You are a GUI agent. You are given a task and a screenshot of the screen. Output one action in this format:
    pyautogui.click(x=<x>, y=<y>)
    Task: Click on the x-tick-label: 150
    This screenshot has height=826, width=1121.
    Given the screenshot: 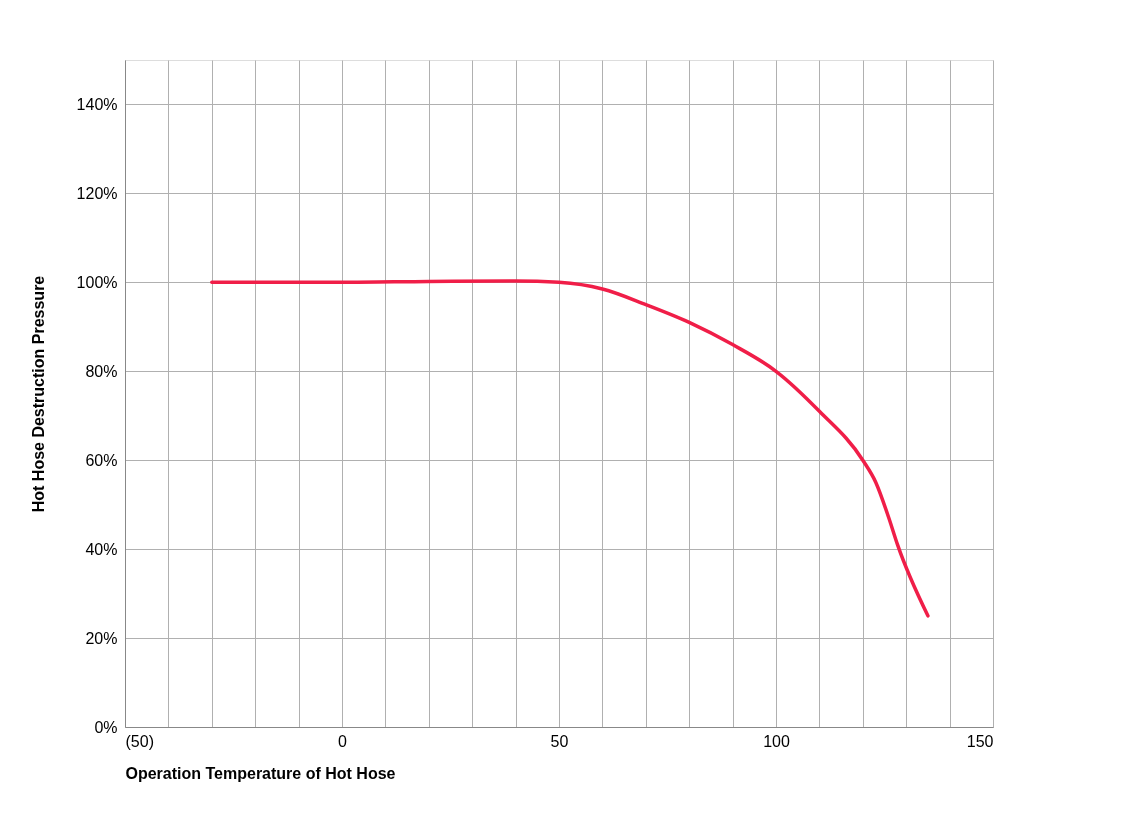 What is the action you would take?
    pyautogui.click(x=980, y=741)
    